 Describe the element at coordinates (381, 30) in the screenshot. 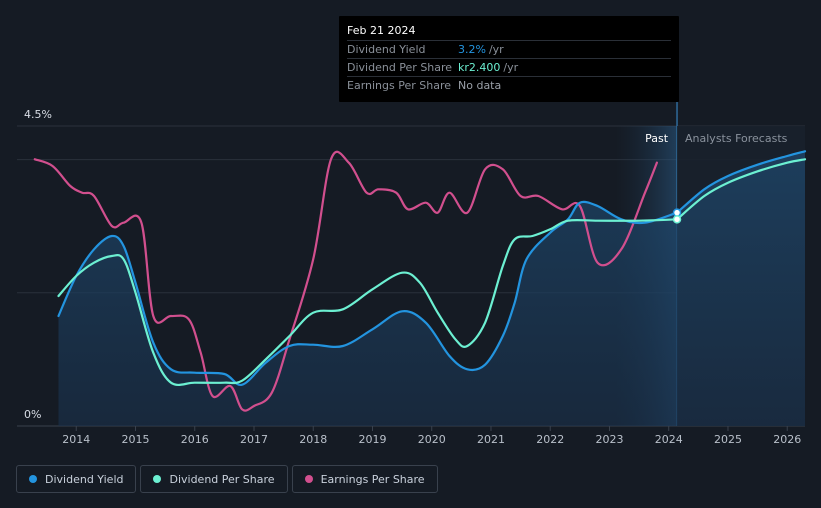

I see `tooltip-date: Feb 21 2024` at that location.